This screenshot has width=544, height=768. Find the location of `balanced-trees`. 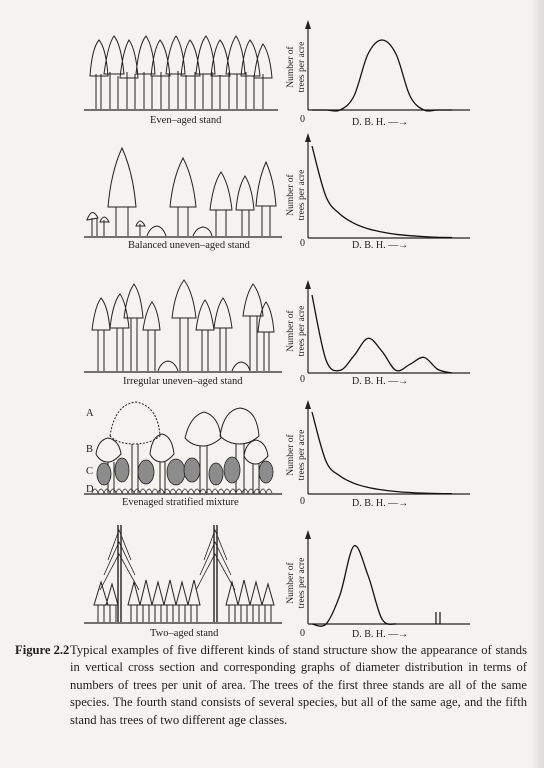

balanced-trees is located at coordinates (183, 192).